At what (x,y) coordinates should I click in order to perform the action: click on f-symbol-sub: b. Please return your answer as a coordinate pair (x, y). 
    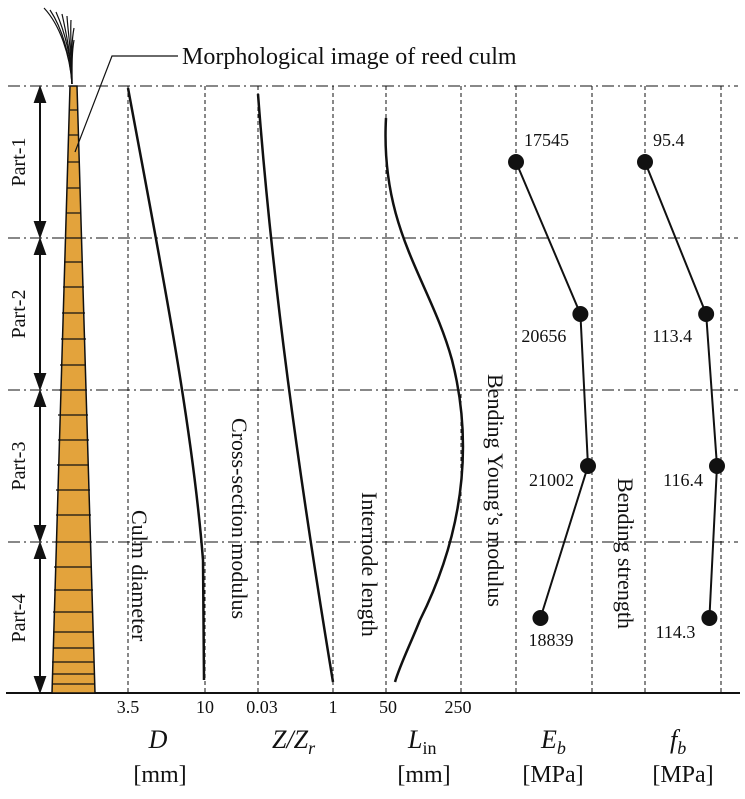
    Looking at the image, I should click on (681, 748).